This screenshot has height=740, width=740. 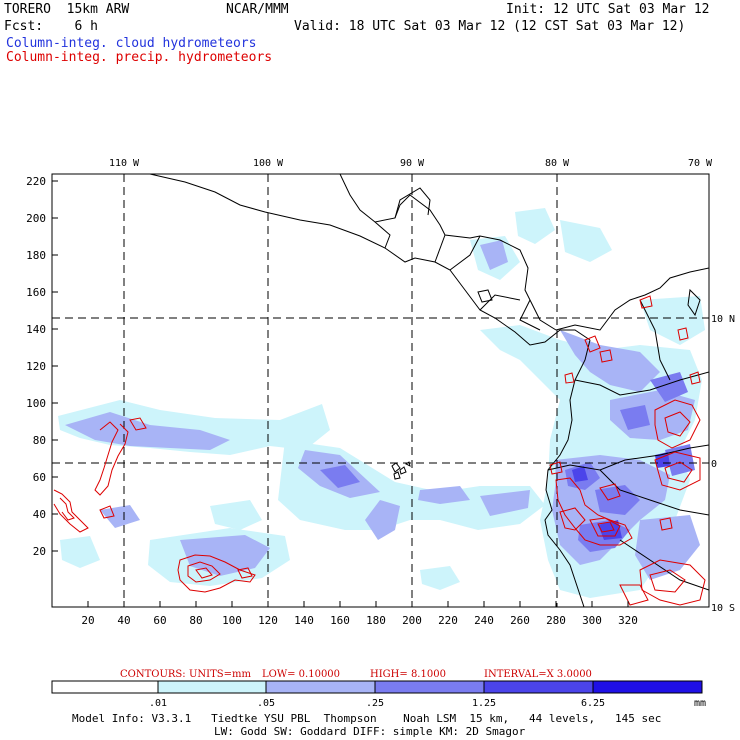 What do you see at coordinates (195, 620) in the screenshot?
I see `x-tick-label: 80` at bounding box center [195, 620].